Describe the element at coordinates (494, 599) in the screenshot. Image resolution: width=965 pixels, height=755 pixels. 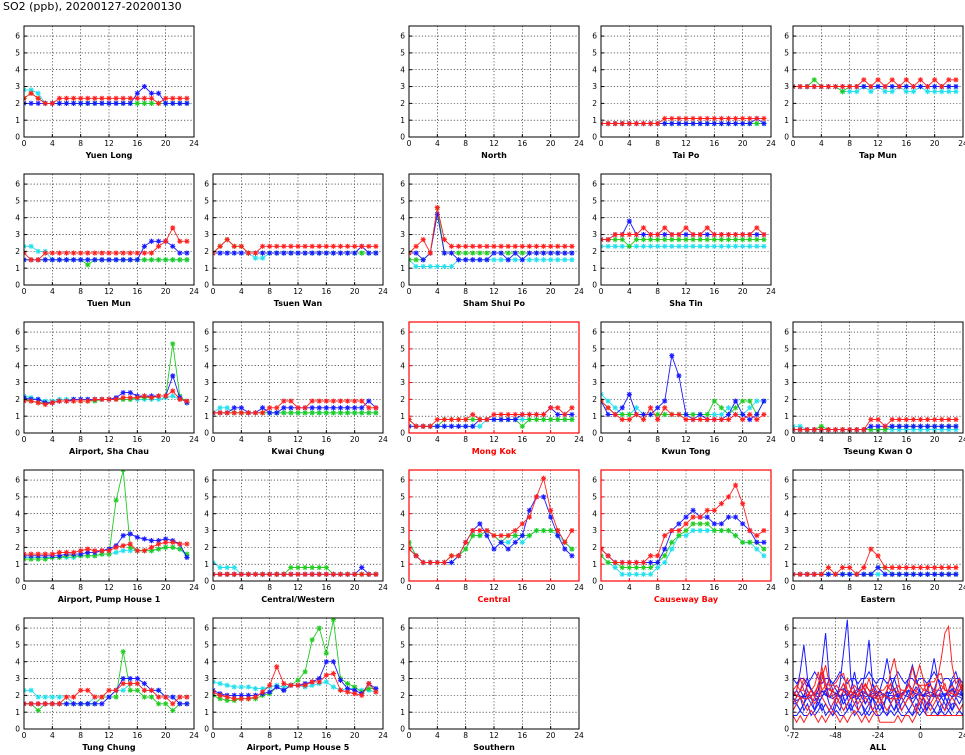
I see `panel-label: Central` at that location.